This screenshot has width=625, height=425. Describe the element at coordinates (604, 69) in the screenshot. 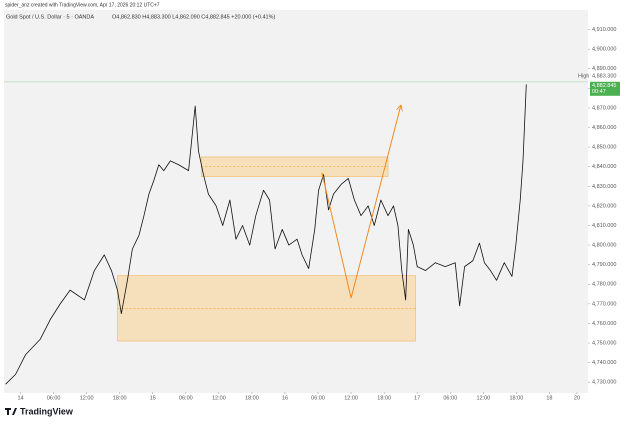

I see `y-tick-label: 4,890.000` at that location.